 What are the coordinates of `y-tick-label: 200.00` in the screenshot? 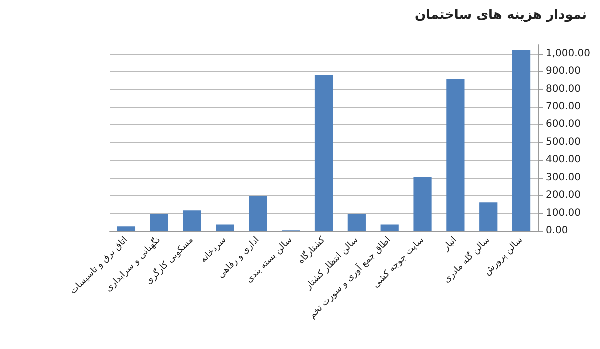 It's located at (563, 196).